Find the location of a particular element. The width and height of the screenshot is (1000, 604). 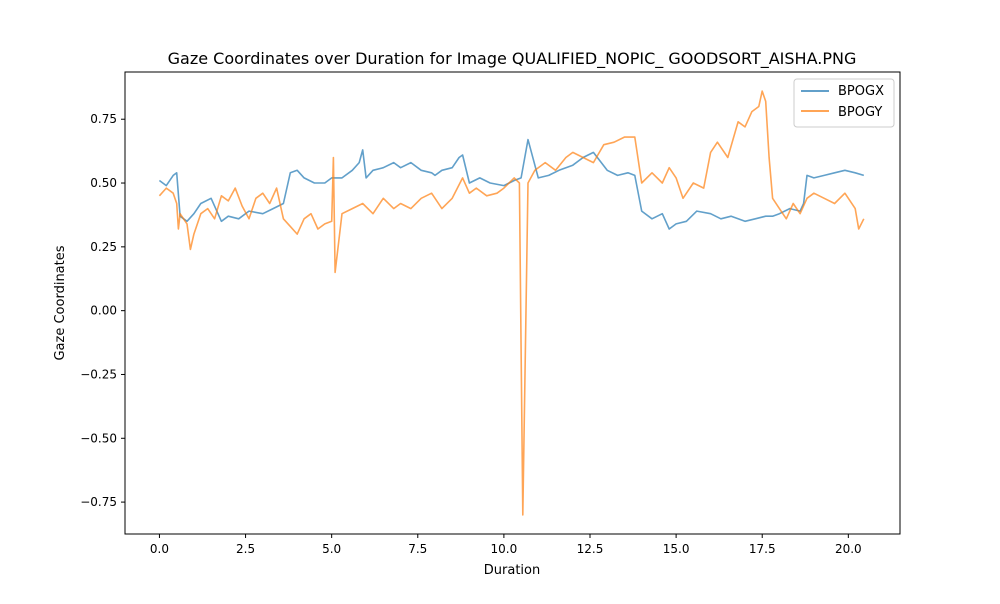

y-tick-label: −0.50 is located at coordinates (98, 438).